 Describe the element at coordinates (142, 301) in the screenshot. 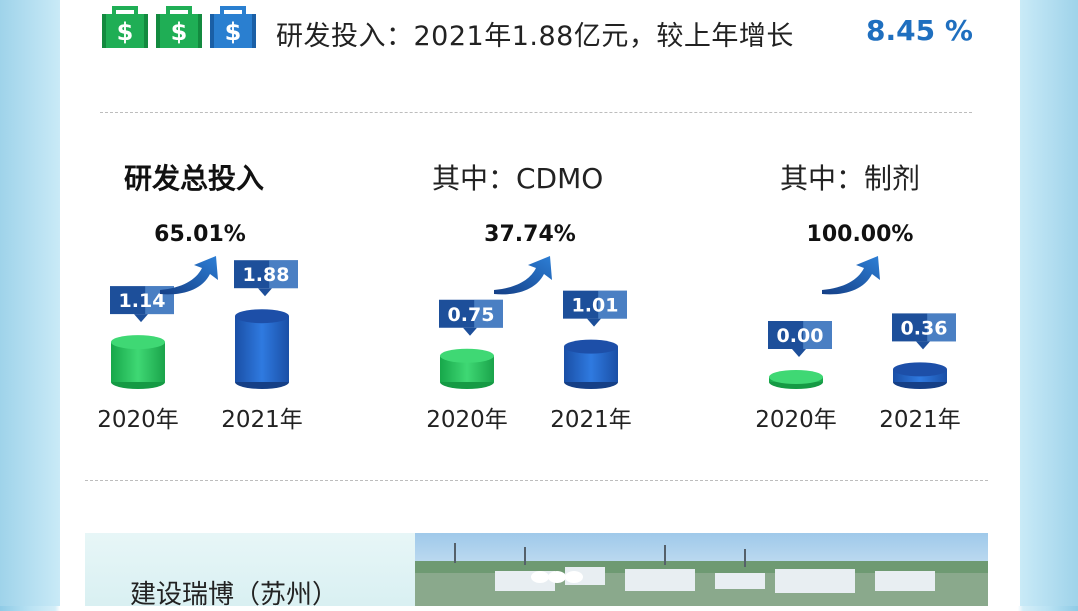

I see `value-label: 1.14` at that location.